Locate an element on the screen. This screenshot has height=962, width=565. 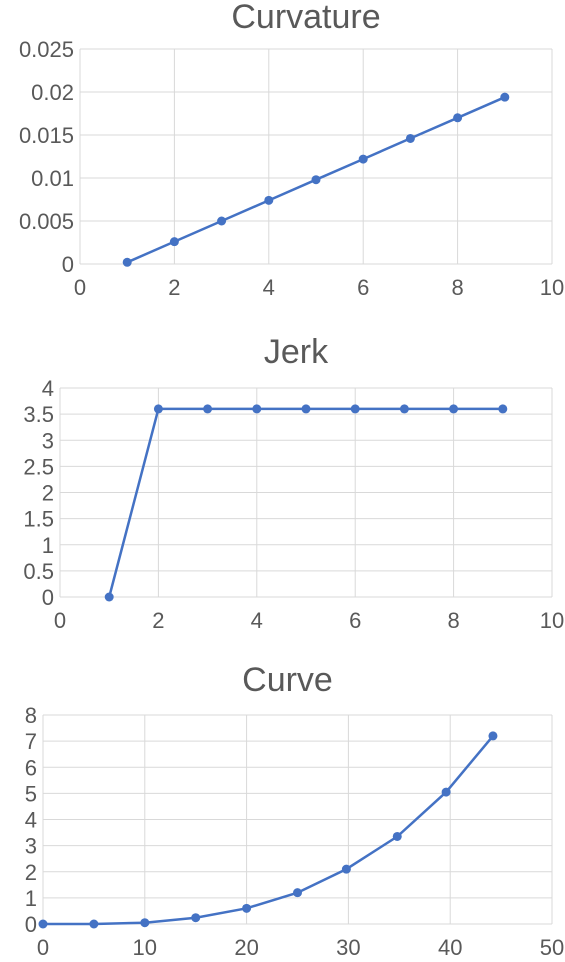
y-tick-label: 1.5 is located at coordinates (38, 519).